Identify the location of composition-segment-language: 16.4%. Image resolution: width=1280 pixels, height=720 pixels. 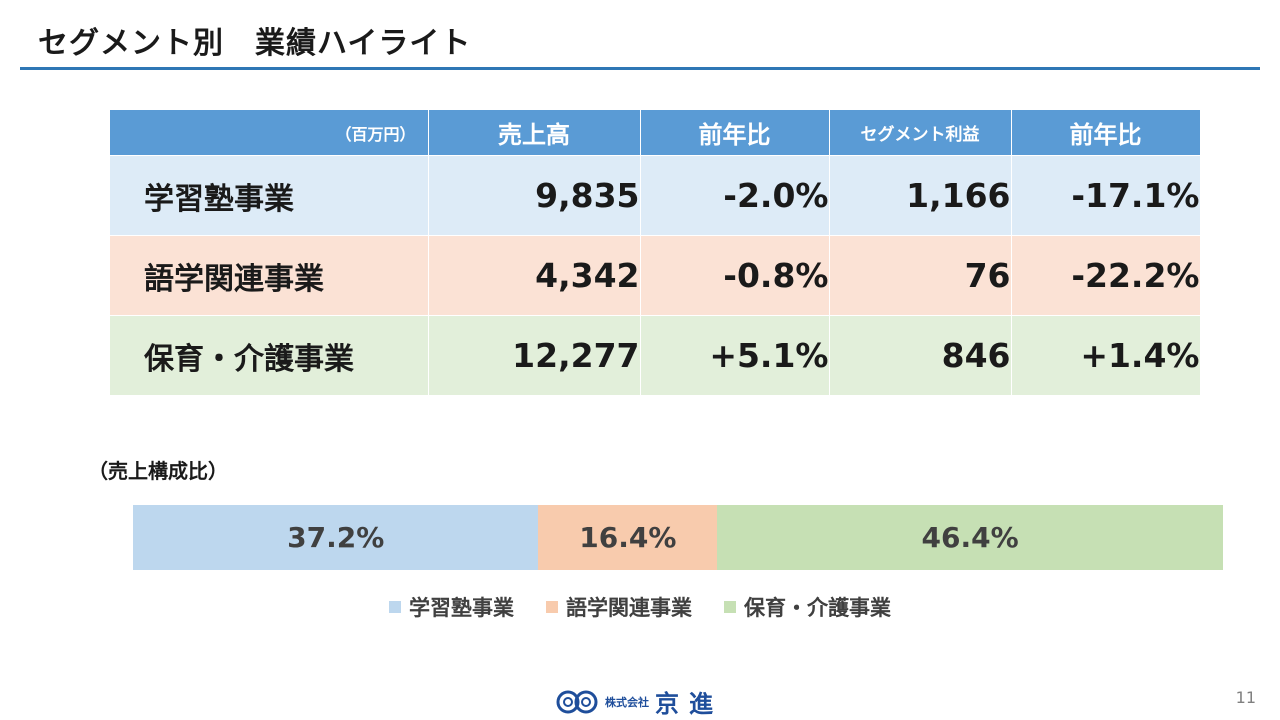
(628, 537).